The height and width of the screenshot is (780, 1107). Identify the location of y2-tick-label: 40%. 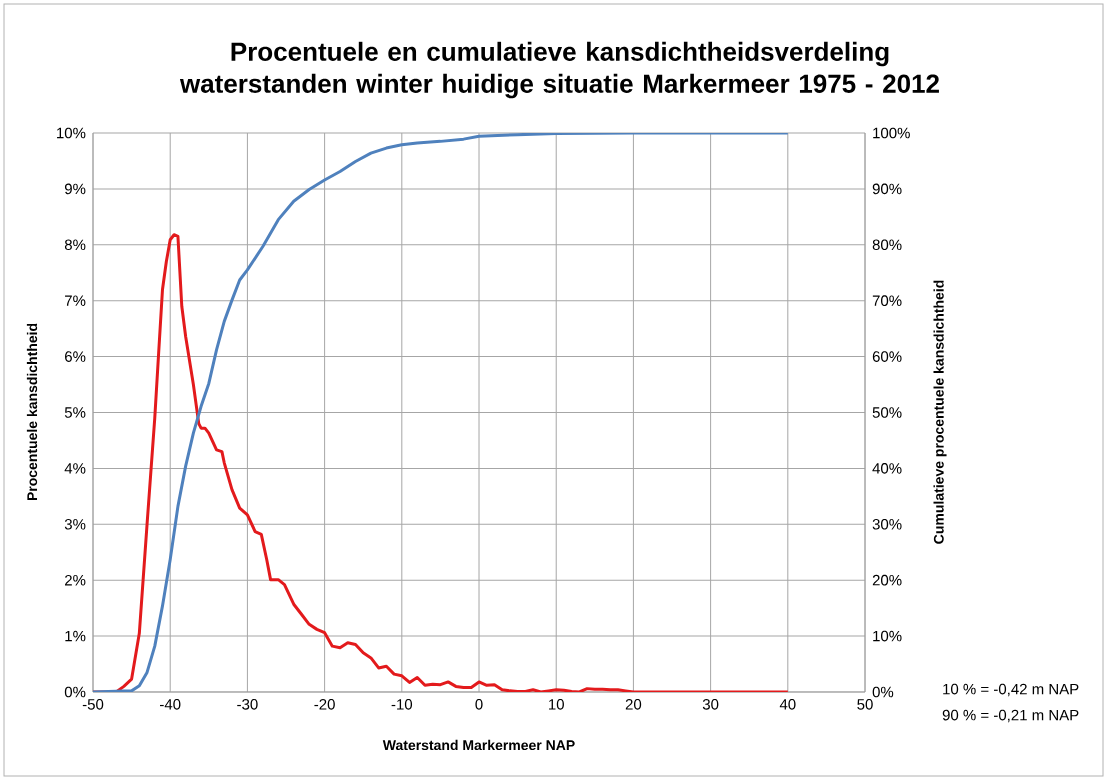
(887, 468).